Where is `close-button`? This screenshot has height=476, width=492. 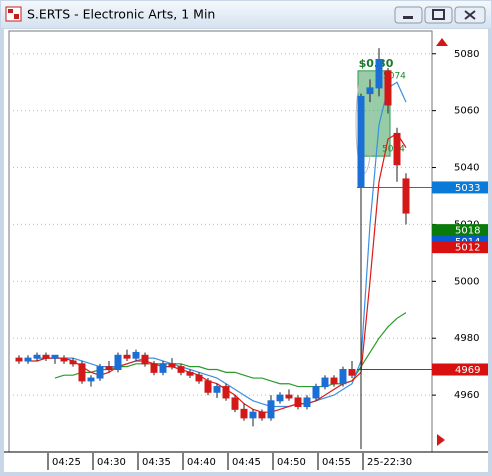 close-button is located at coordinates (470, 15).